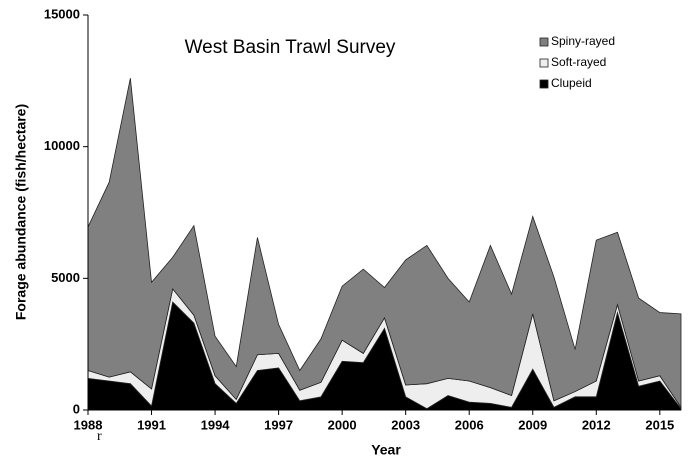 The height and width of the screenshot is (462, 691). What do you see at coordinates (659, 424) in the screenshot?
I see `x-tick-label: 2015` at bounding box center [659, 424].